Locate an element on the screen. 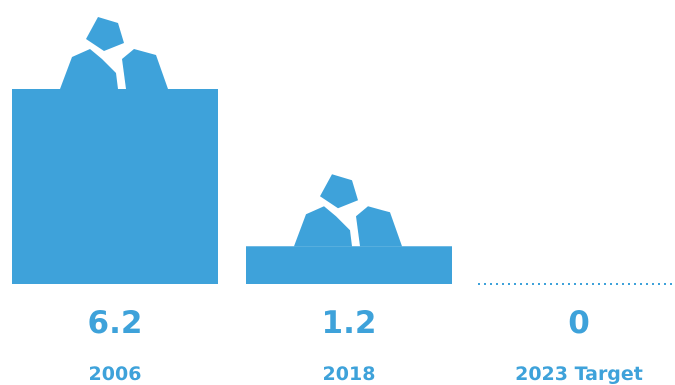 Image resolution: width=675 pixels, height=385 pixels. category-label: 2018 is located at coordinates (349, 374).